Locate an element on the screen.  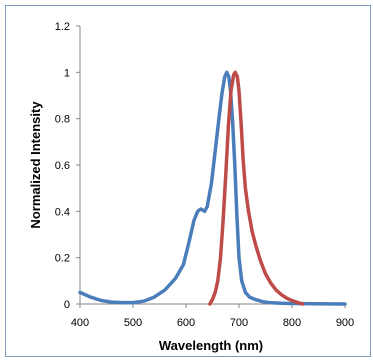
y-tick-label: 0.4 is located at coordinates (62, 212).